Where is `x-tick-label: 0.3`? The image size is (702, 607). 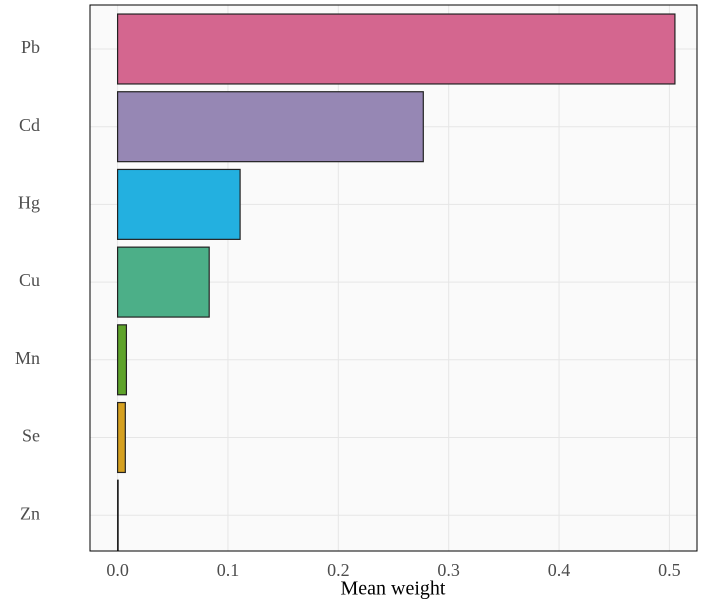
x-tick-label: 0.3 is located at coordinates (448, 570).